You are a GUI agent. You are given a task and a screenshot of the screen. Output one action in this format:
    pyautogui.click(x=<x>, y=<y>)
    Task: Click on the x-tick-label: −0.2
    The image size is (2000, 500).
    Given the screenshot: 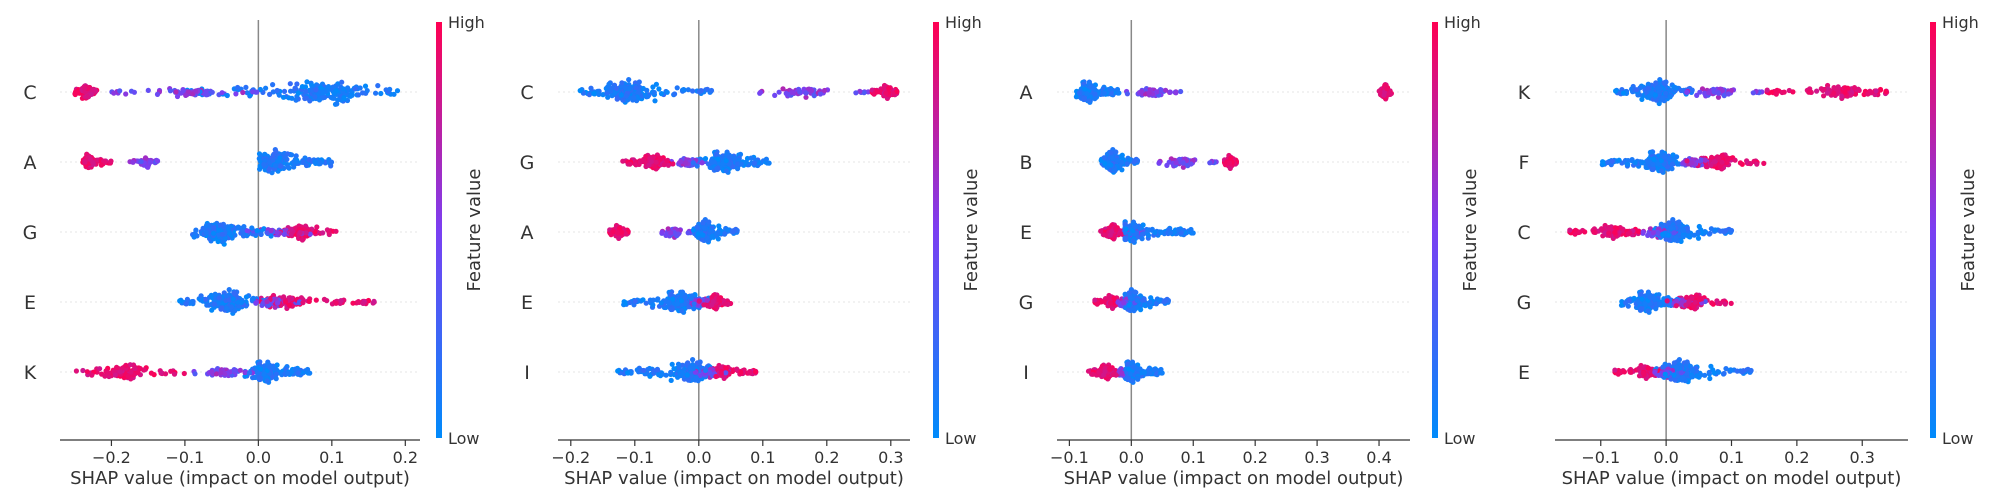 What is the action you would take?
    pyautogui.click(x=570, y=457)
    